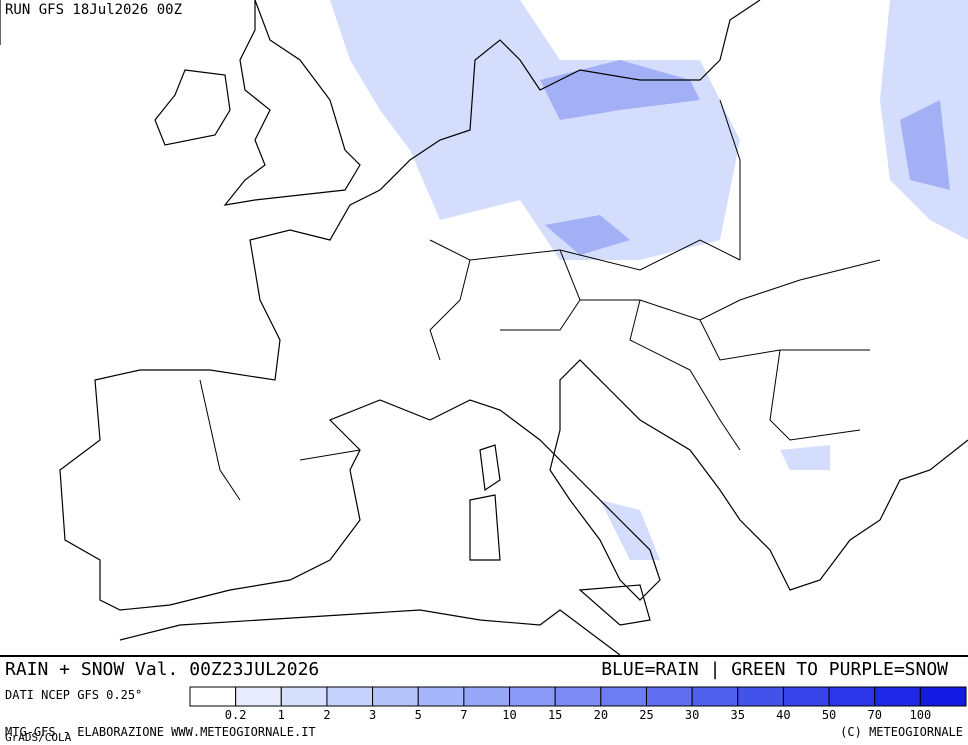 This screenshot has width=968, height=745. I want to click on scale-label: 100, so click(921, 715).